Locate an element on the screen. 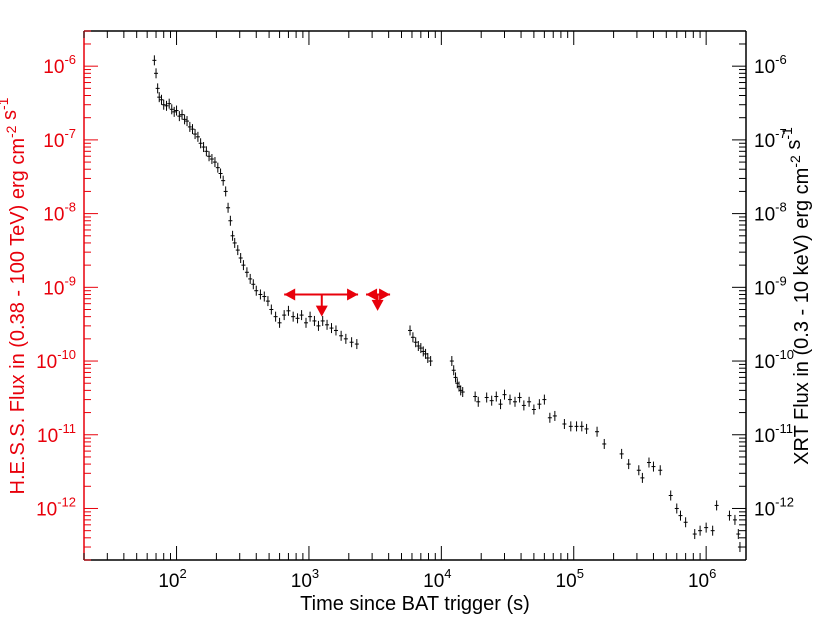  hess-upper-limits is located at coordinates (337, 302).